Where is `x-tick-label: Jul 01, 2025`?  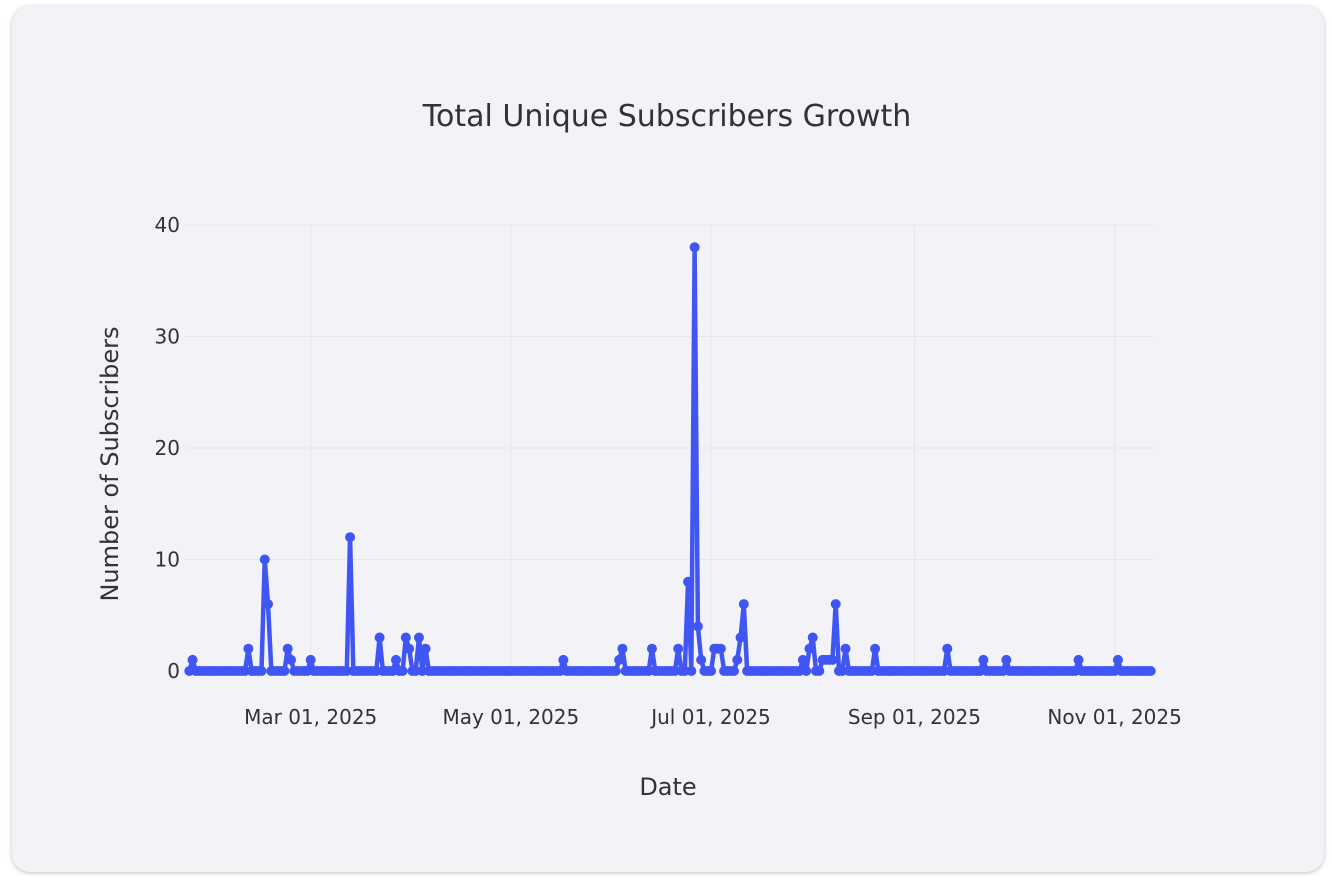
x-tick-label: Jul 01, 2025 is located at coordinates (710, 717).